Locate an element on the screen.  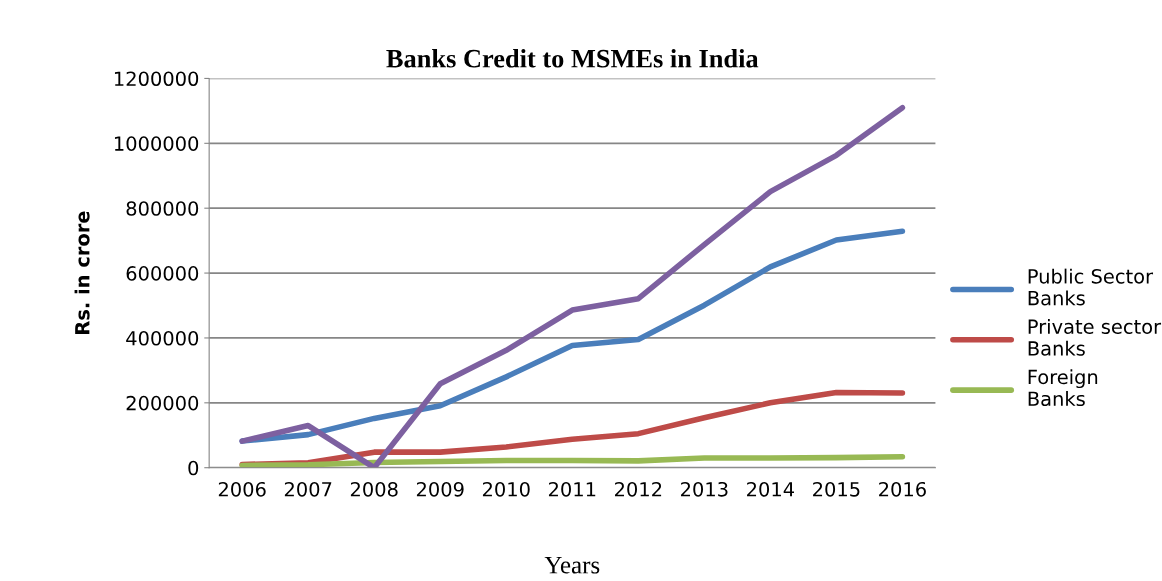
x-tick-label: 2008 is located at coordinates (374, 489).